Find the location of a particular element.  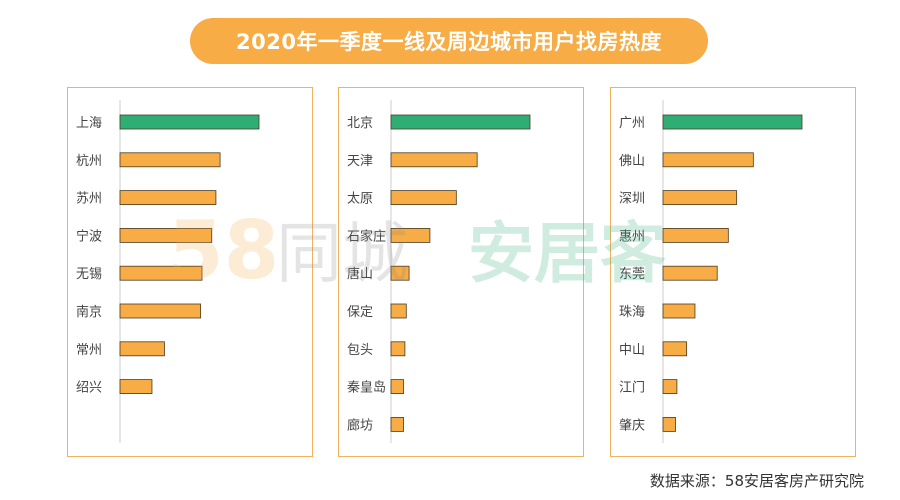

category-label: 上海 is located at coordinates (89, 123).